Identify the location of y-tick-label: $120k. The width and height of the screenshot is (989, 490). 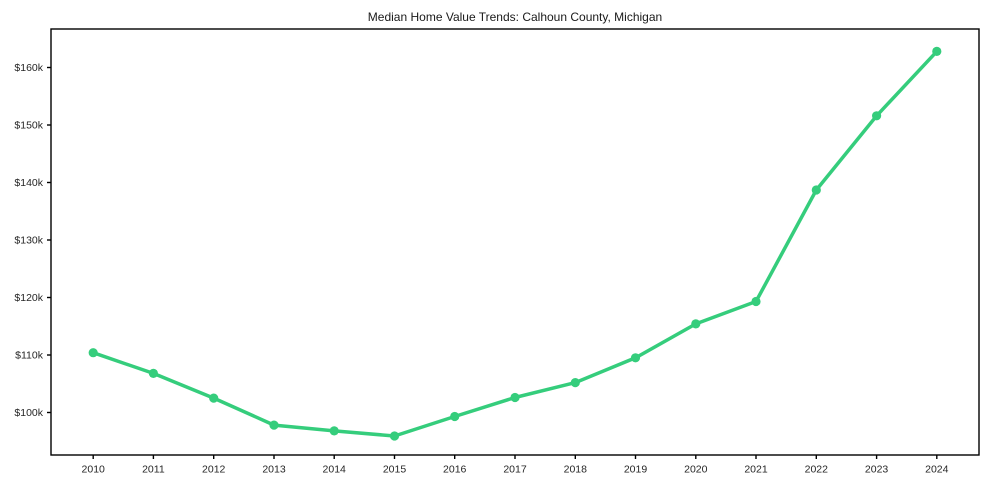
(28, 298).